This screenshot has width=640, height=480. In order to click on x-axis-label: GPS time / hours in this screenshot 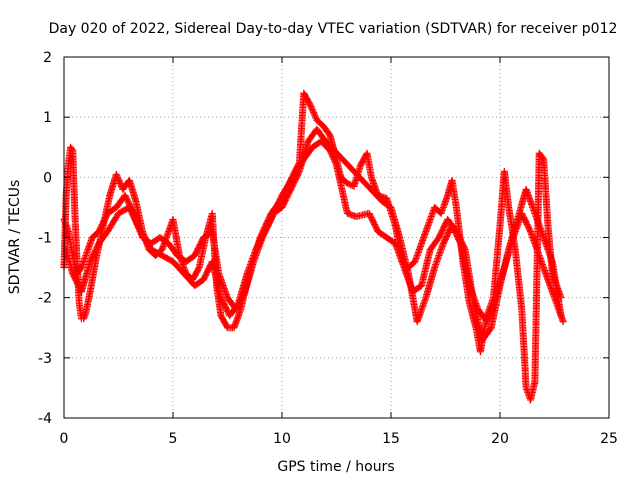, I will do `click(335, 467)`.